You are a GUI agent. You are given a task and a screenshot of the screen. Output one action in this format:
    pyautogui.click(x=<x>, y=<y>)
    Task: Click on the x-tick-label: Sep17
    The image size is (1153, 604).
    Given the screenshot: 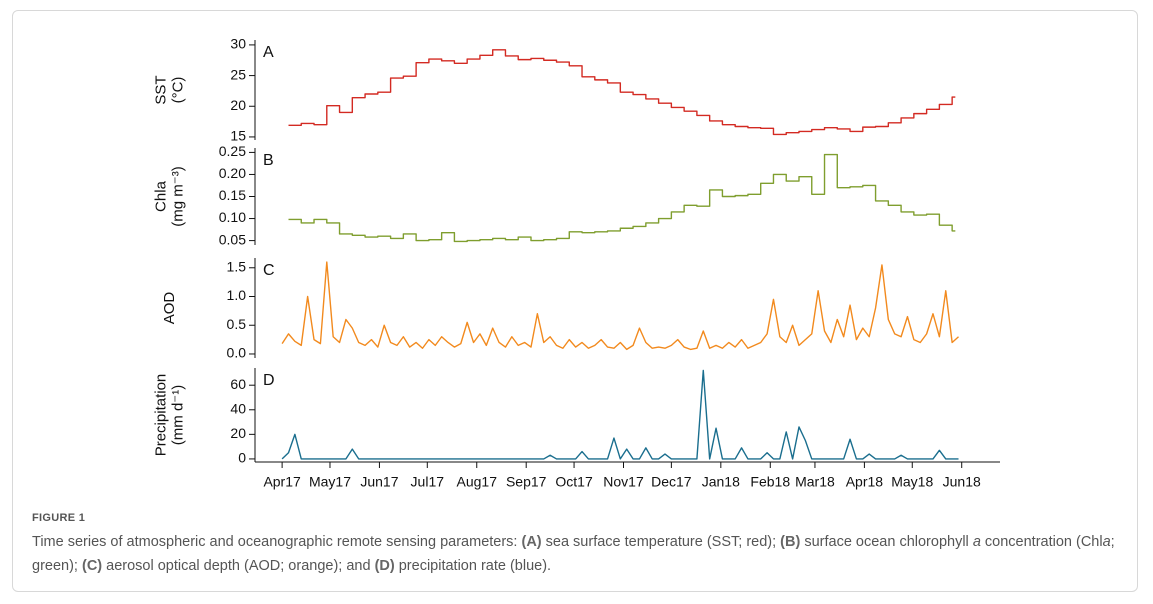 What is the action you would take?
    pyautogui.click(x=526, y=482)
    